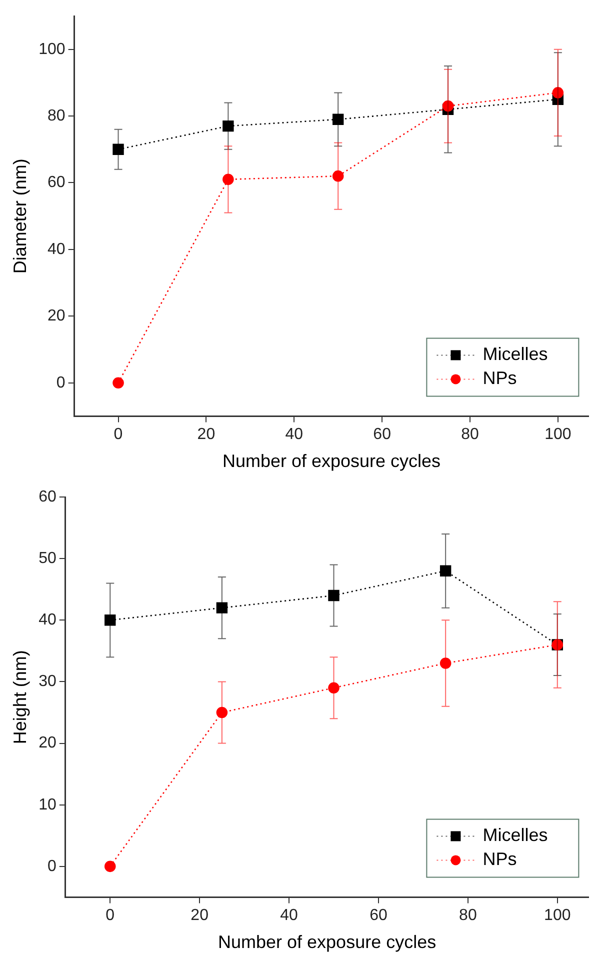 The image size is (597, 963). Describe the element at coordinates (20, 697) in the screenshot. I see `y-axis-title: Height (nm)` at that location.